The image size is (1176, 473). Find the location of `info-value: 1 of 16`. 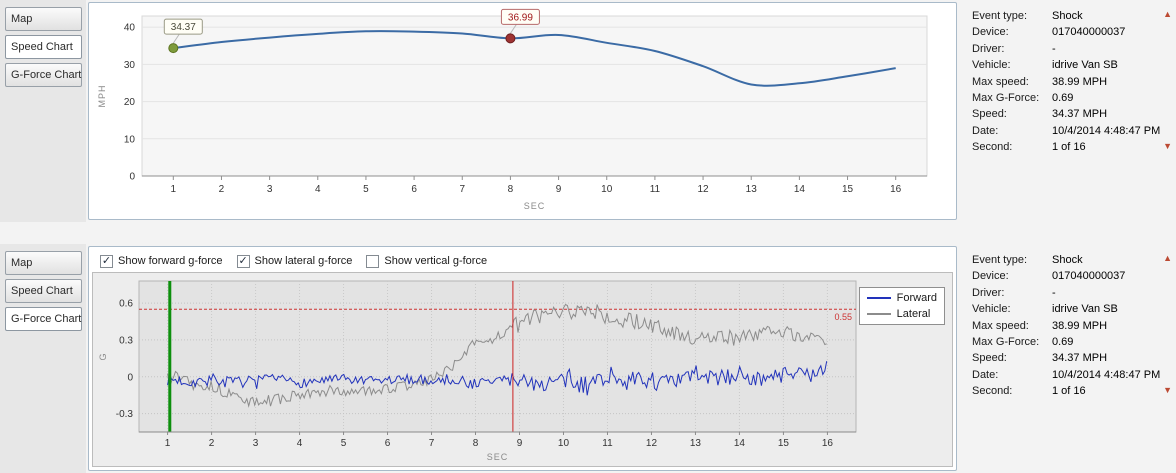

info-value: 1 of 16 is located at coordinates (1069, 391).